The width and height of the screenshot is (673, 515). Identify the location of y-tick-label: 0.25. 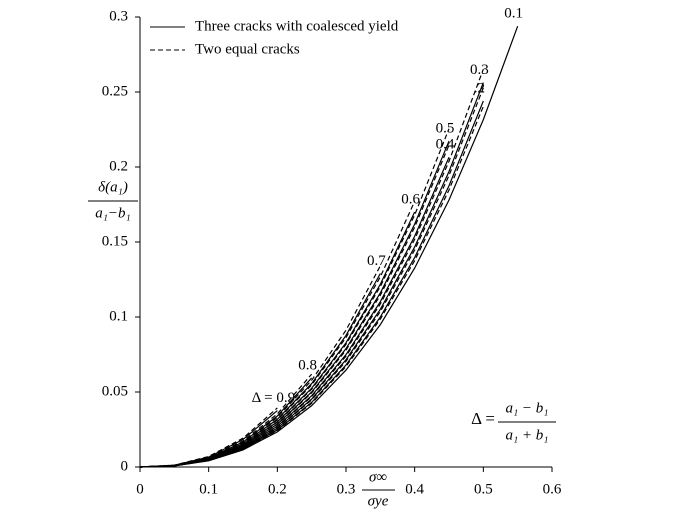
(115, 91).